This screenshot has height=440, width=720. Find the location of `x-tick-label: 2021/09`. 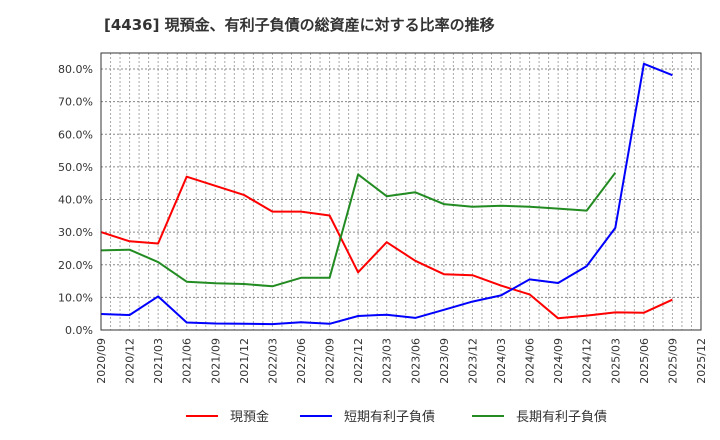

x-tick-label: 2021/09 is located at coordinates (215, 361).